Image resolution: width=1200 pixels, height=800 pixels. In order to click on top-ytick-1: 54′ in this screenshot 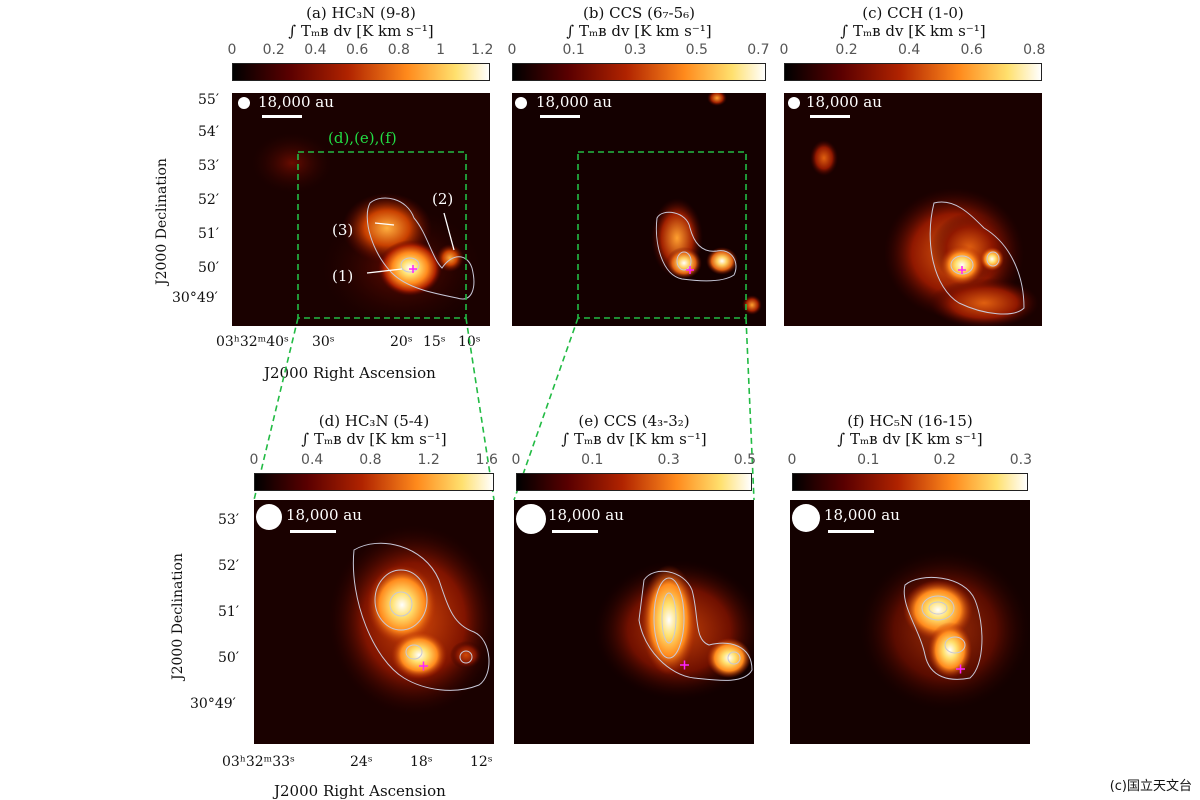, I will do `click(208, 132)`.